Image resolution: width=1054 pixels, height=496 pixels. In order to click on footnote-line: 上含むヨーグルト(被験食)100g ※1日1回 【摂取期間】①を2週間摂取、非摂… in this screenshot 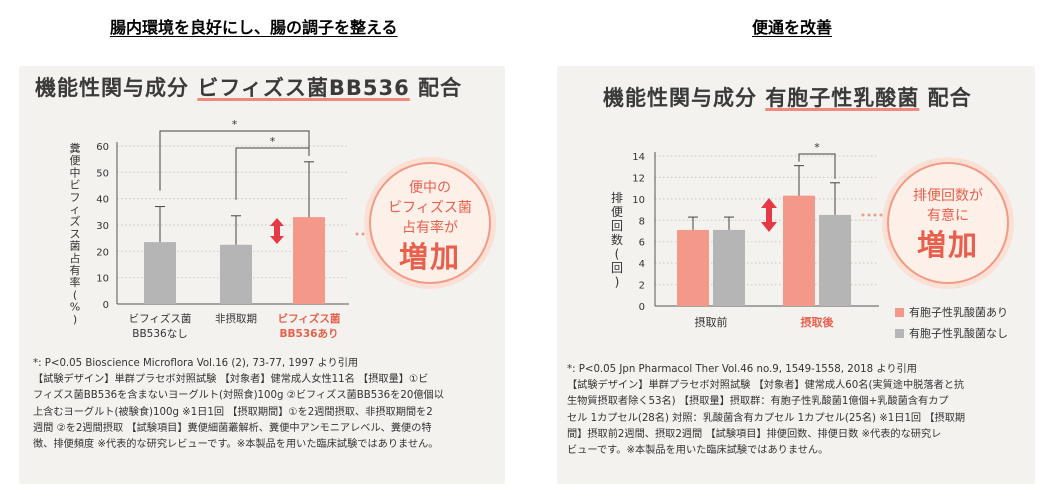, I will do `click(233, 412)`.